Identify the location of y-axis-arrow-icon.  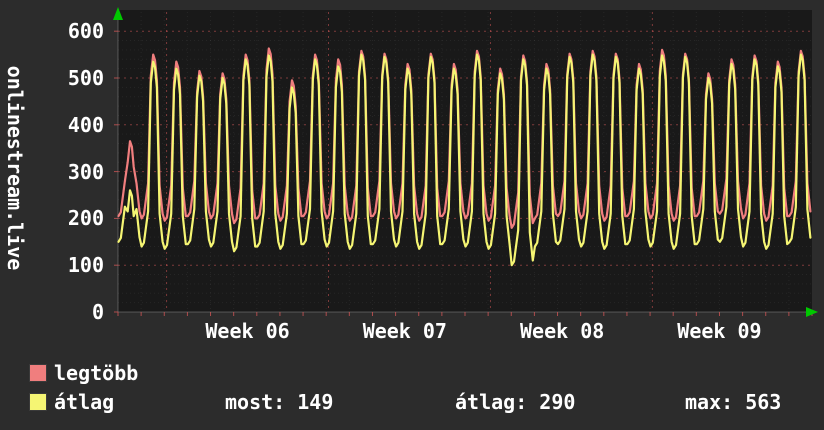
(118, 13).